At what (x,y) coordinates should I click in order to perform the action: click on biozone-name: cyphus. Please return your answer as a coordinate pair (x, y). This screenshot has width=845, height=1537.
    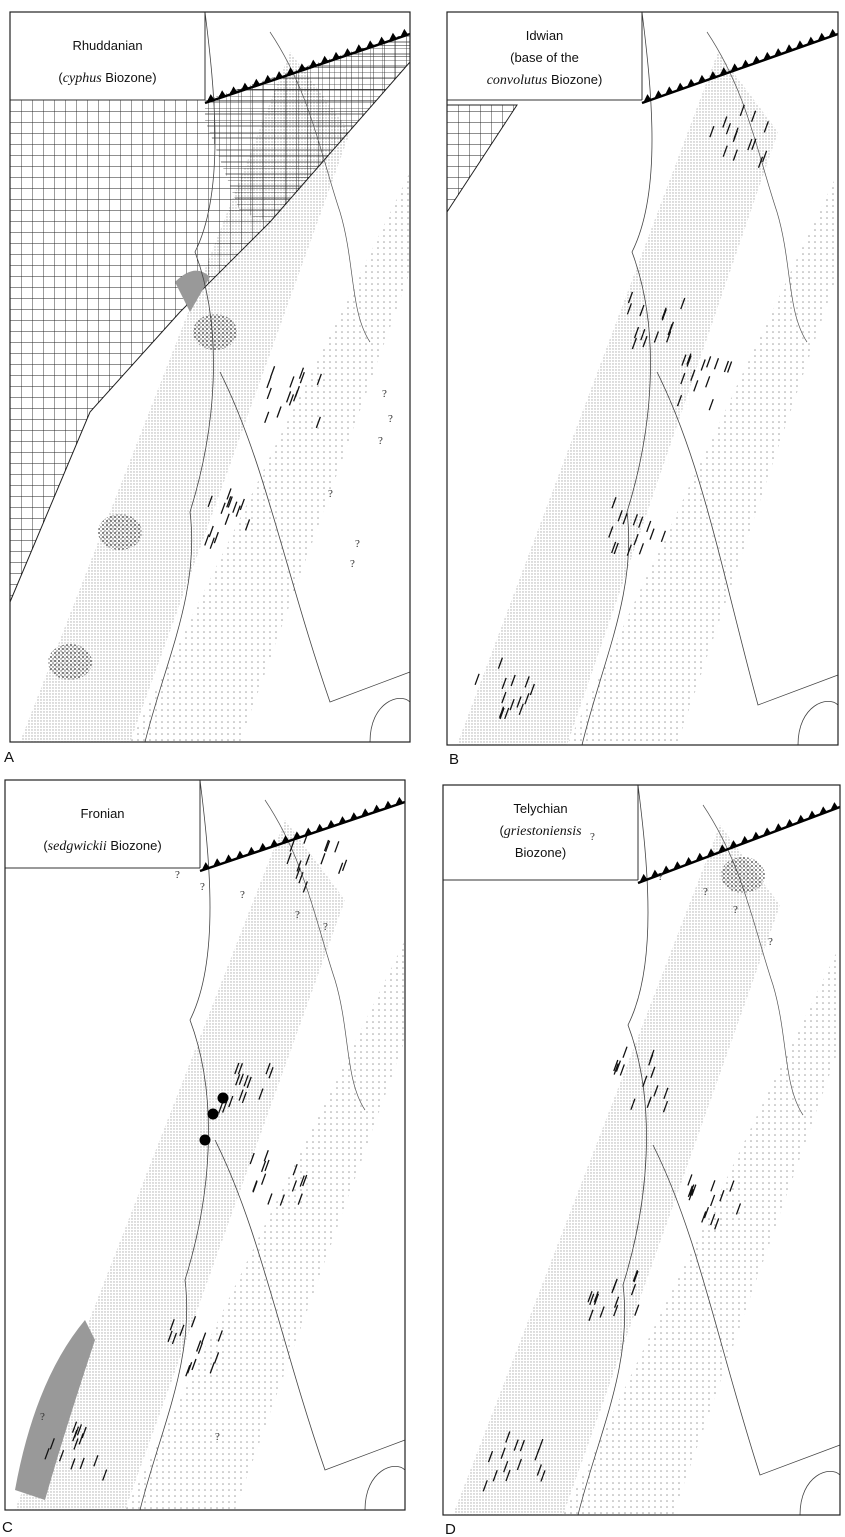
    Looking at the image, I should click on (82, 78).